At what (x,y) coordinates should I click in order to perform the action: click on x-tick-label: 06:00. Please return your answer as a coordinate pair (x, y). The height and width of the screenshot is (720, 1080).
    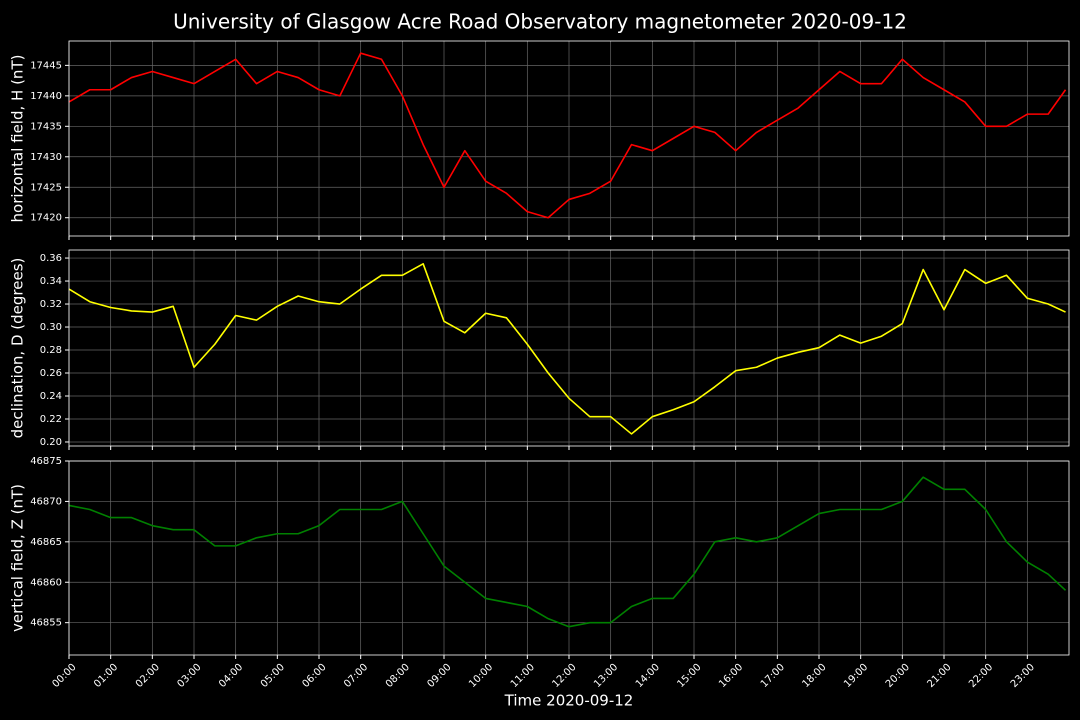
    Looking at the image, I should click on (314, 676).